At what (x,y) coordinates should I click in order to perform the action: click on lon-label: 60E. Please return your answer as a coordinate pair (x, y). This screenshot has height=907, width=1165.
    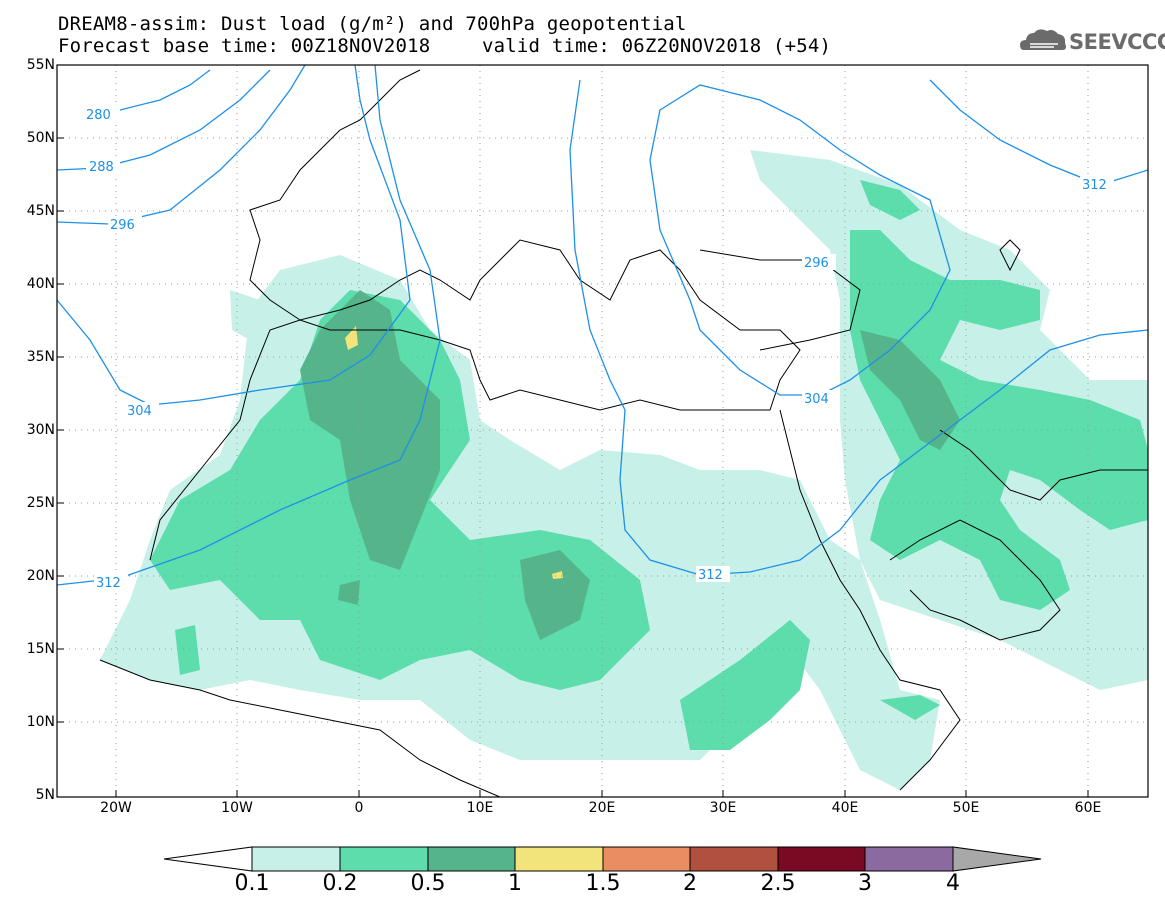
    Looking at the image, I should click on (1088, 808).